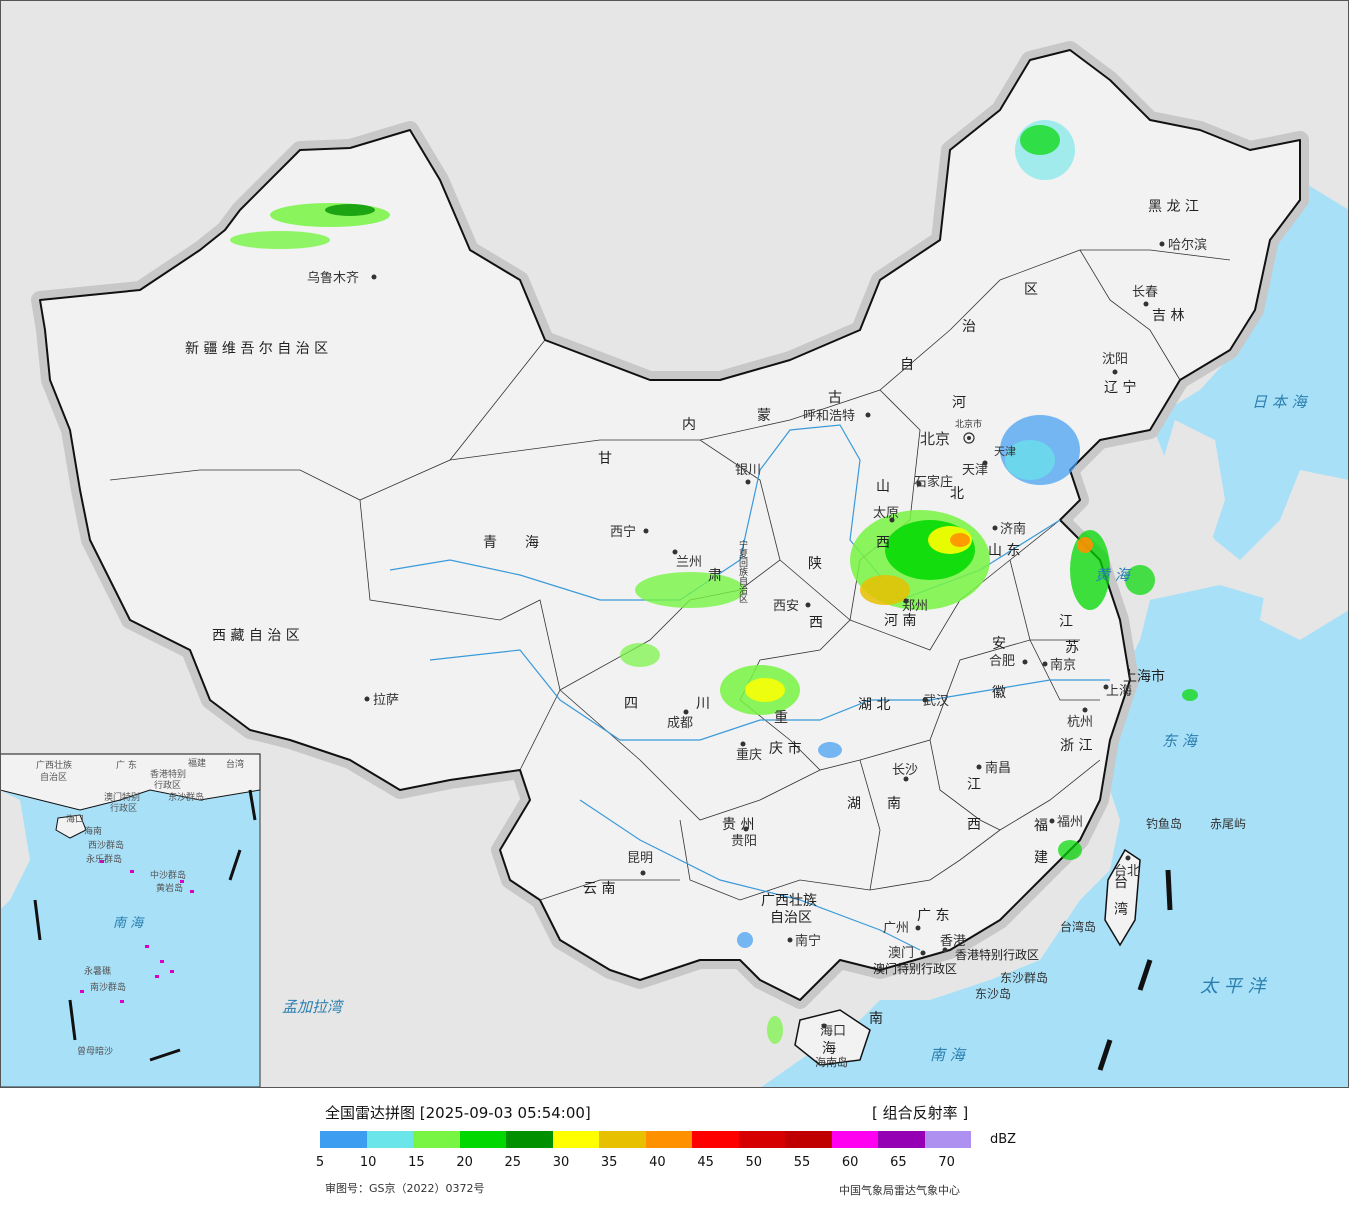  What do you see at coordinates (959, 403) in the screenshot?
I see `province-label: 河` at bounding box center [959, 403].